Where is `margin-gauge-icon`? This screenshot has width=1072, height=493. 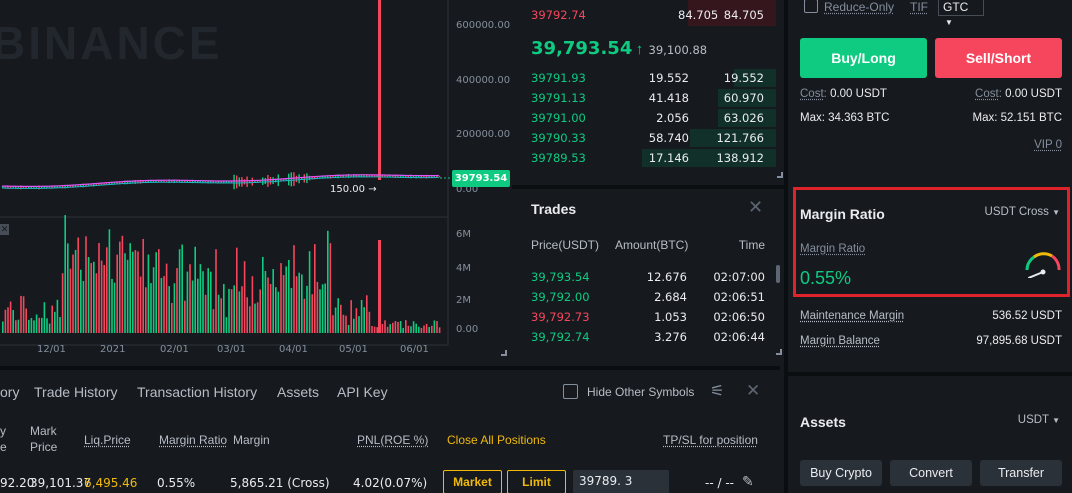
margin-gauge-icon is located at coordinates (1043, 265).